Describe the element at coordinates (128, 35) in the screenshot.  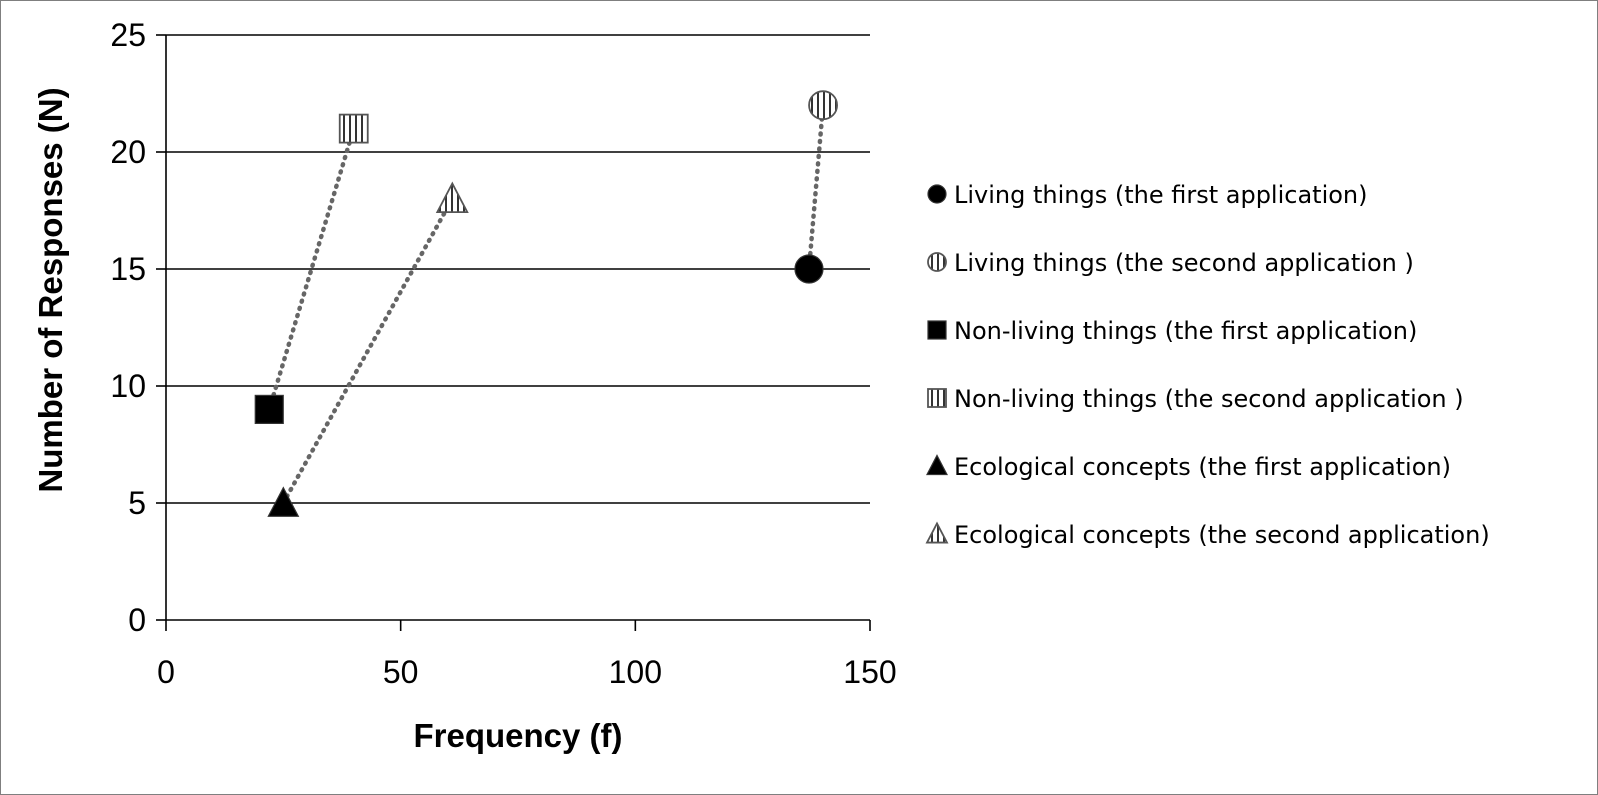
I see `y-tick-label: 25` at that location.